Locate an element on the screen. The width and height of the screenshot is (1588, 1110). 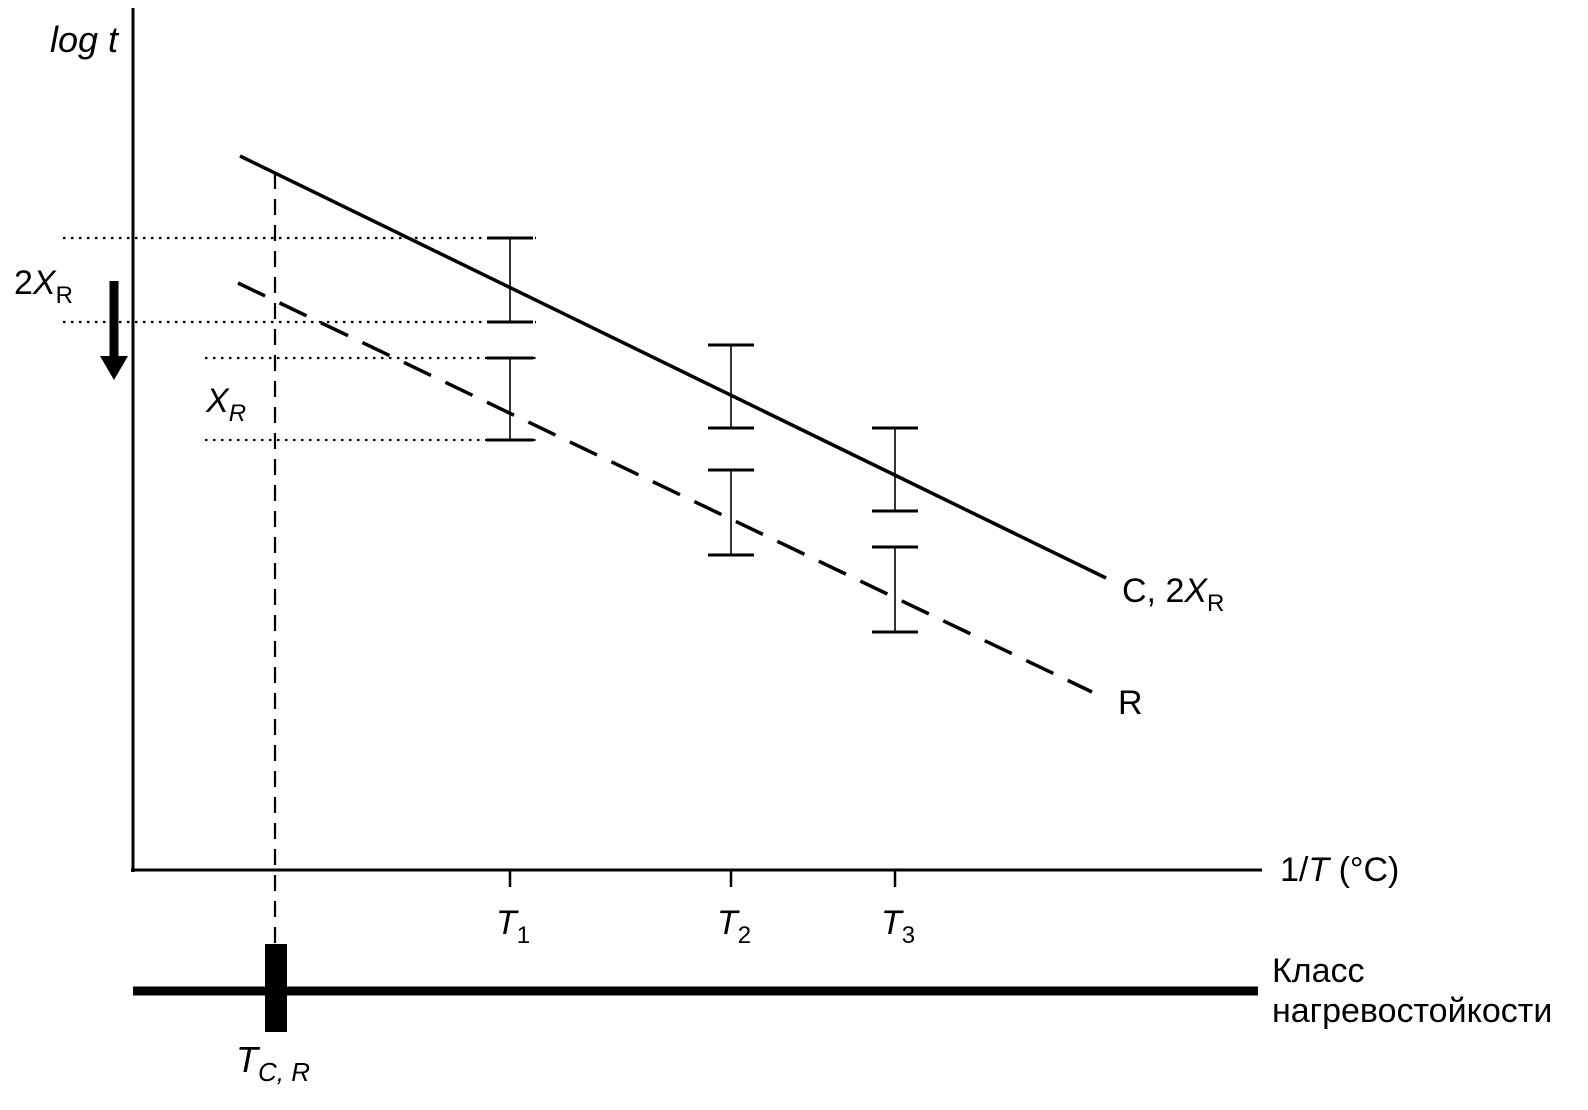
tick-label-t1: T1 is located at coordinates (513, 926).